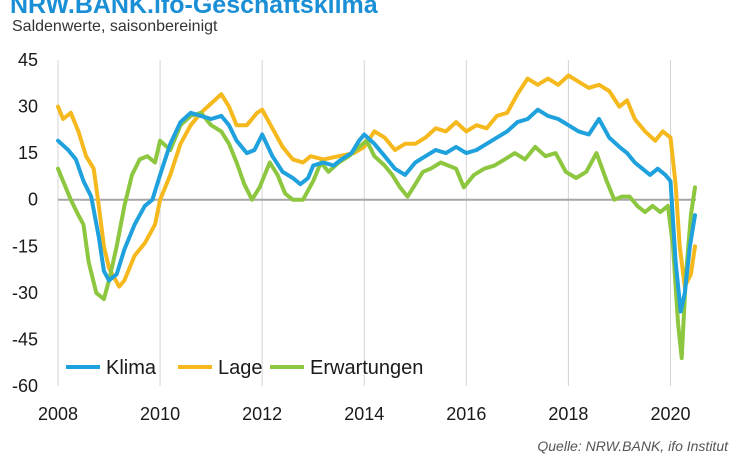  I want to click on chart-subtitle: Saldenwerte, saisonbereinigt, so click(115, 26).